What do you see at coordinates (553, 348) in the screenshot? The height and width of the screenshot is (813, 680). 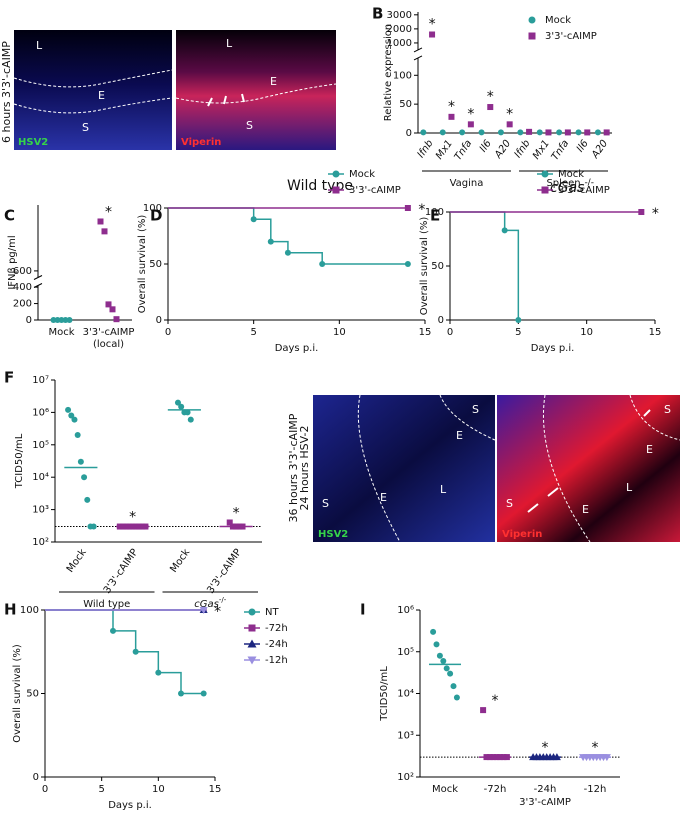 I see `x-axis-label: Days p.i.` at bounding box center [553, 348].